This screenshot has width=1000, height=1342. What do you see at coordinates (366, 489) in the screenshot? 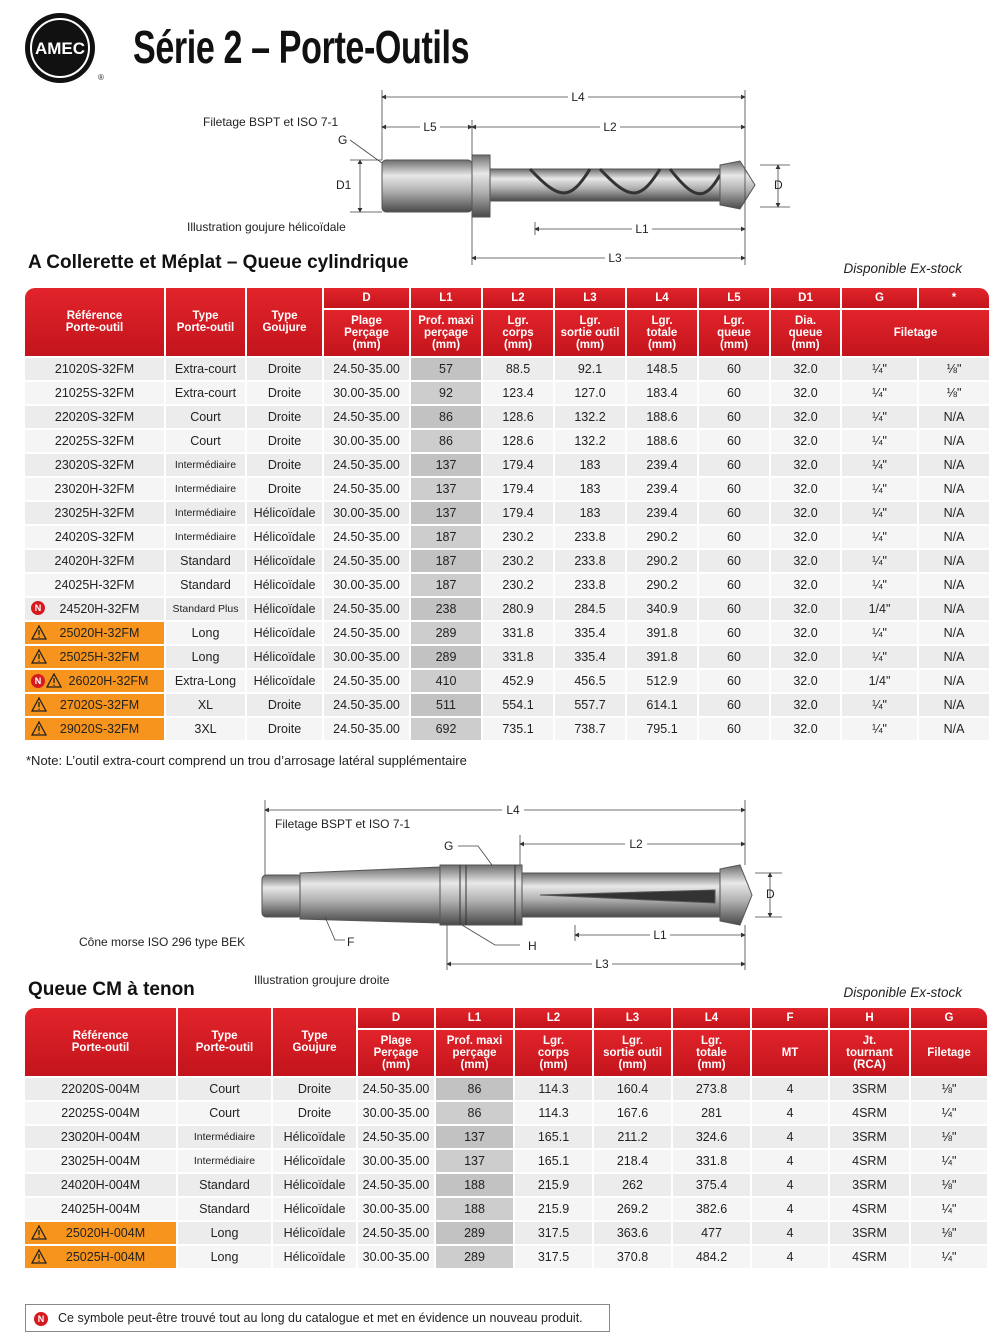
I see `cell-text: 24.50-35.00` at bounding box center [366, 489].